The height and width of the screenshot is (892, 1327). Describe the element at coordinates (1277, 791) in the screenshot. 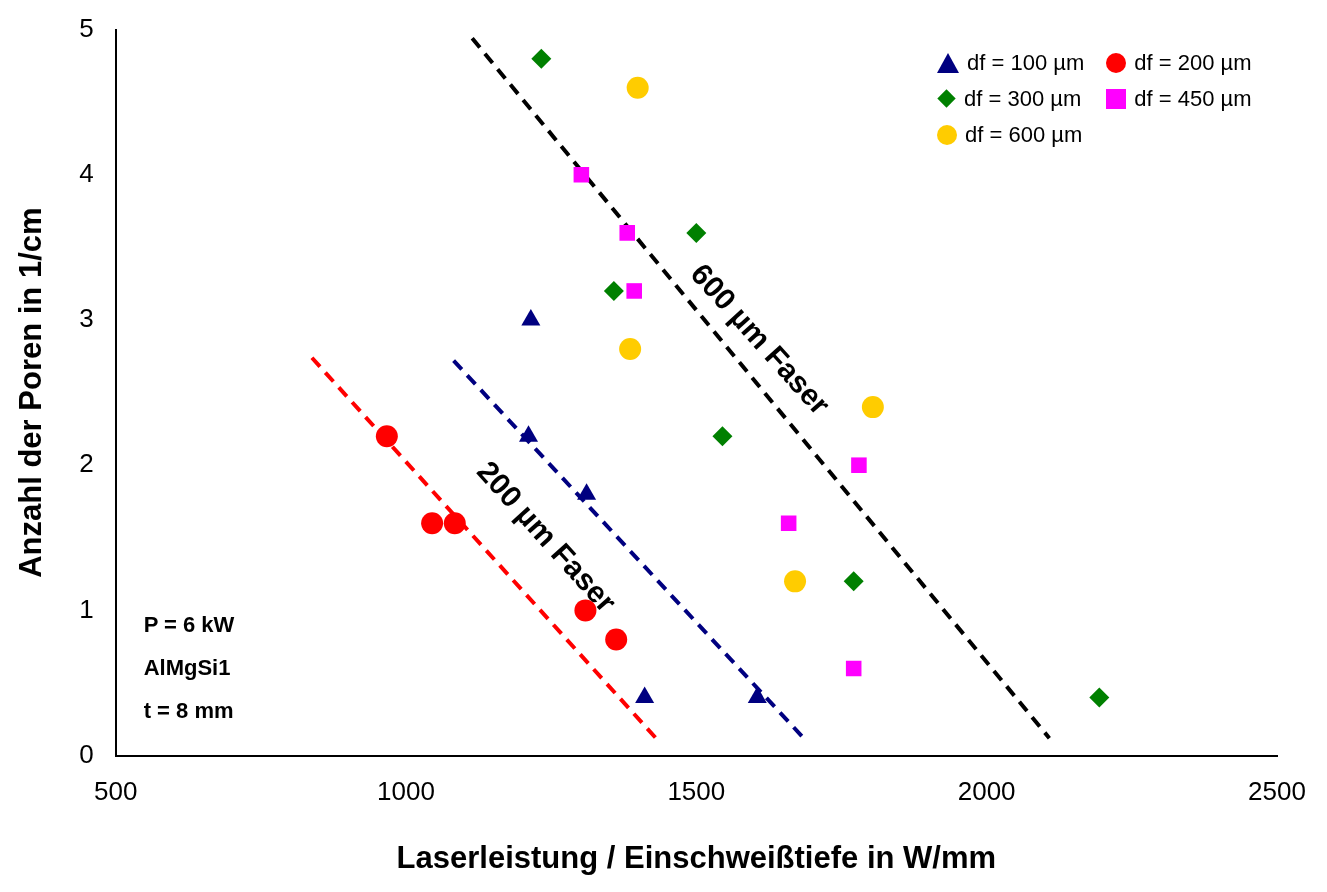

I see `x-tick-label: 2500` at that location.